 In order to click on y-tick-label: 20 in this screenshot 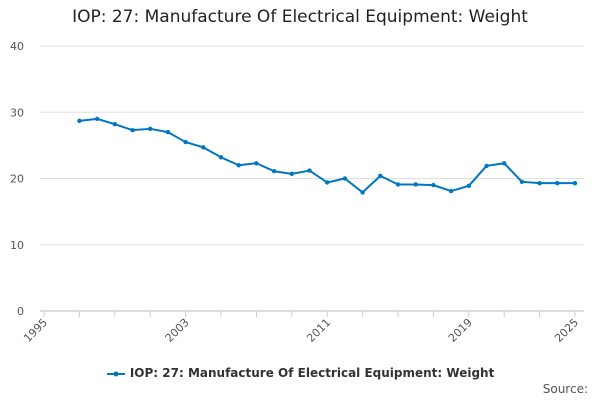, I will do `click(17, 179)`.